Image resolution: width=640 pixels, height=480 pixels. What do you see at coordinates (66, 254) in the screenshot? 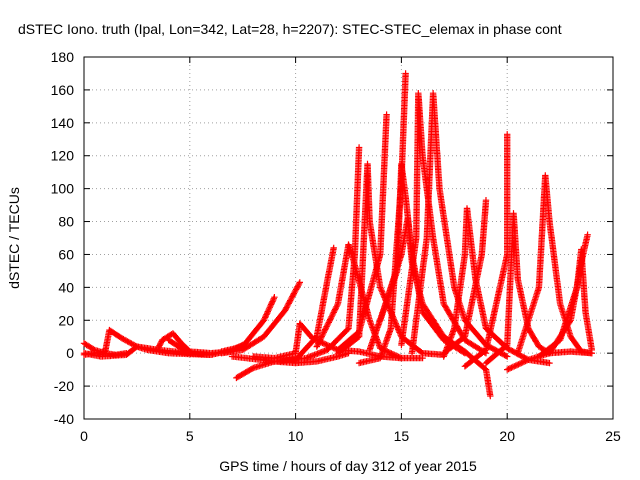
I see `y-tick-label: 60` at bounding box center [66, 254].